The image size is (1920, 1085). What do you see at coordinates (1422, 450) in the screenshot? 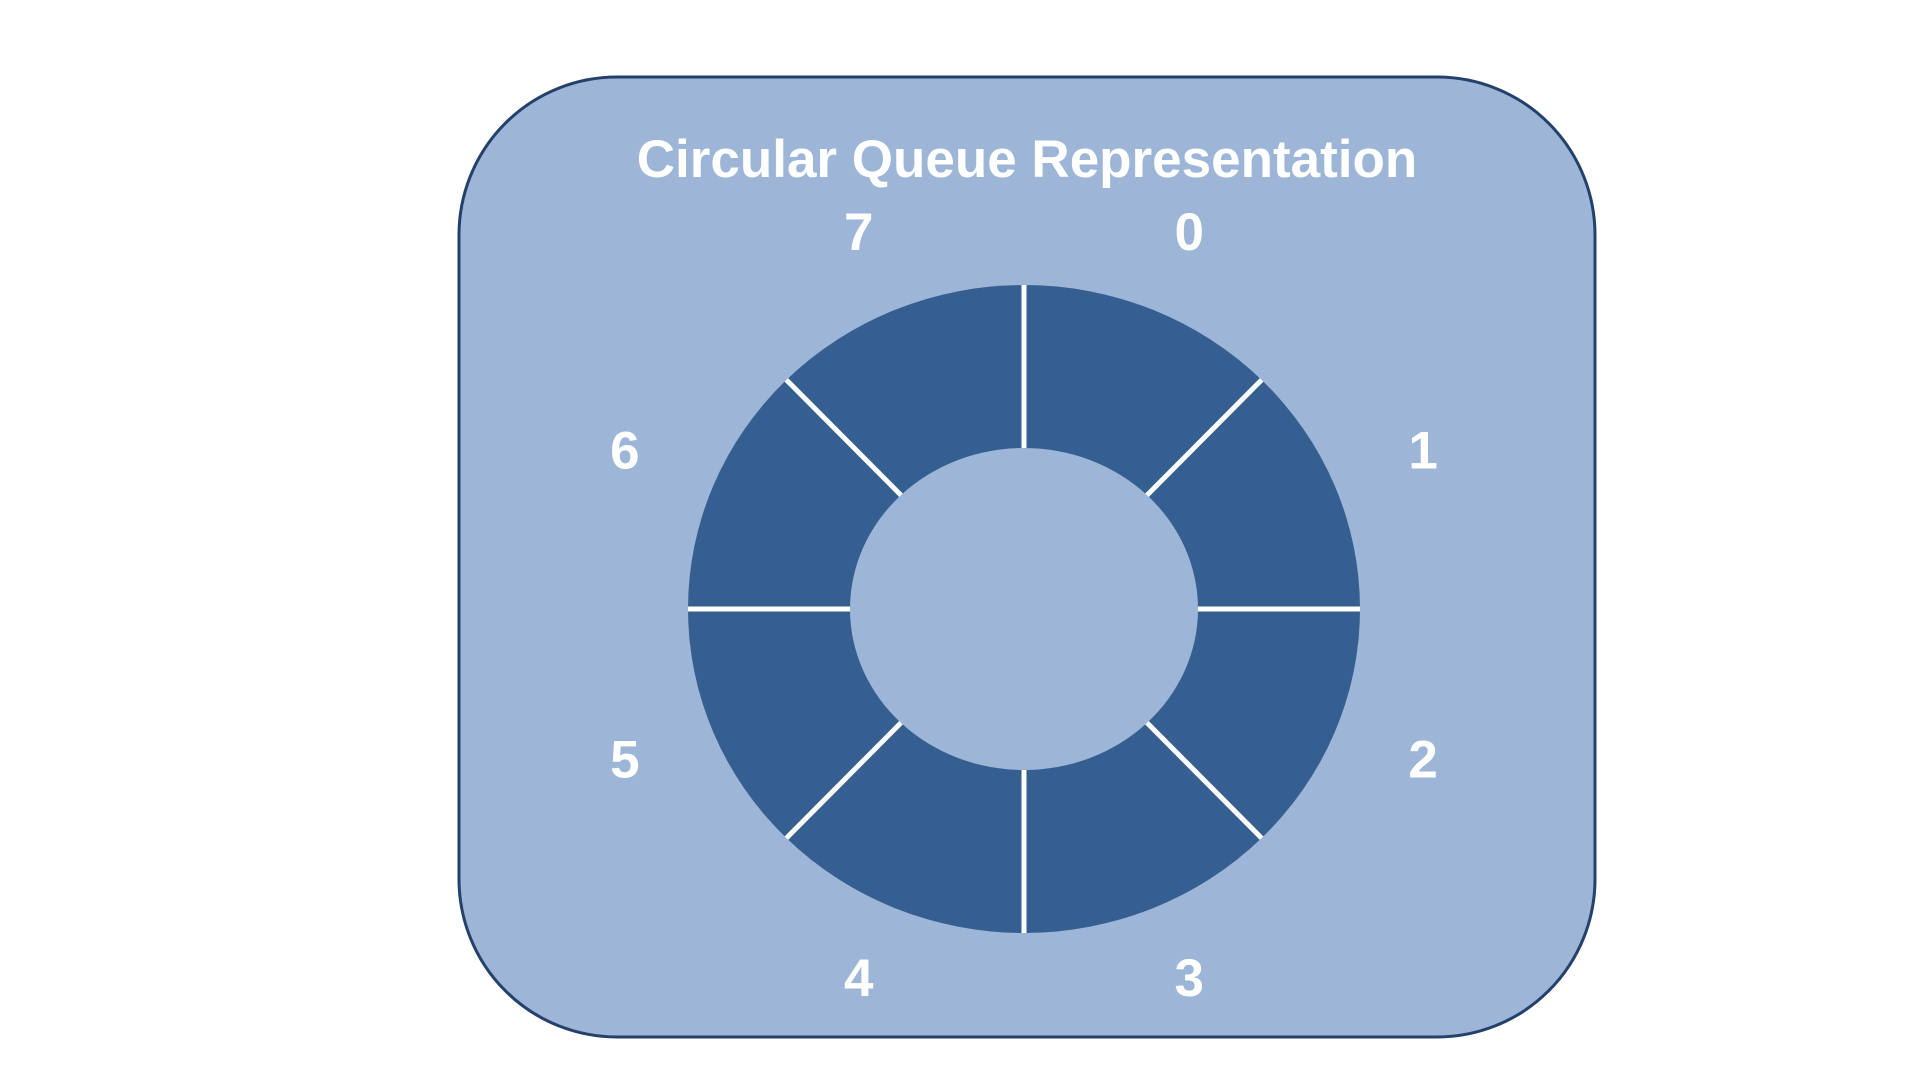
I see `slot-label-1: 1` at bounding box center [1422, 450].